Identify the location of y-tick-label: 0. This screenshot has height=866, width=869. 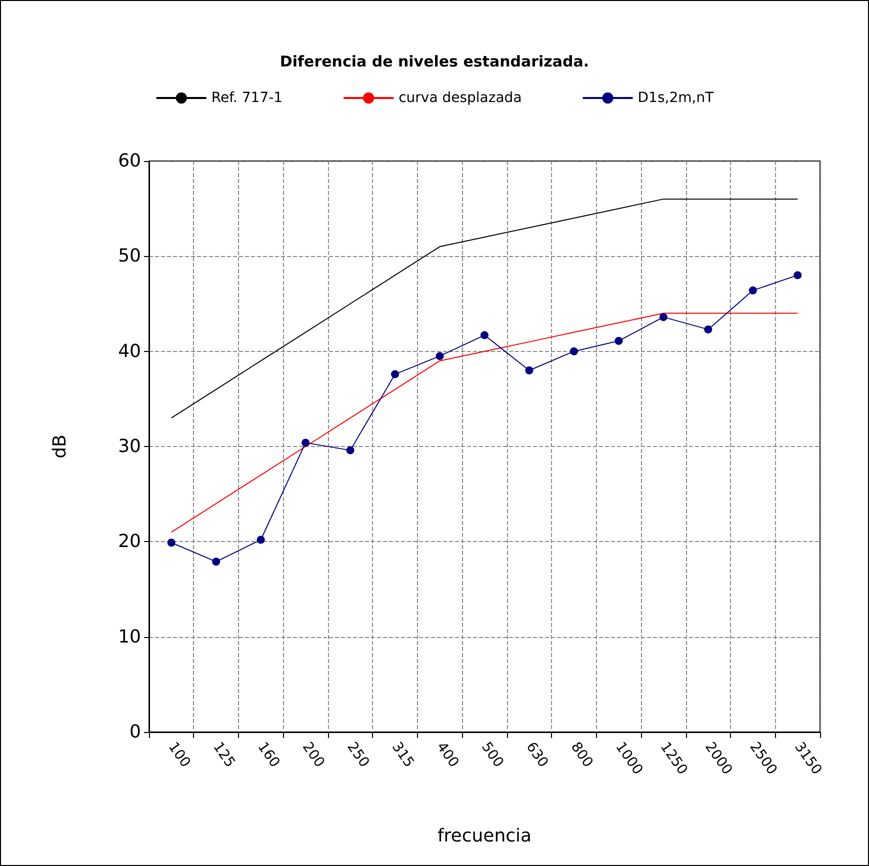
(135, 732).